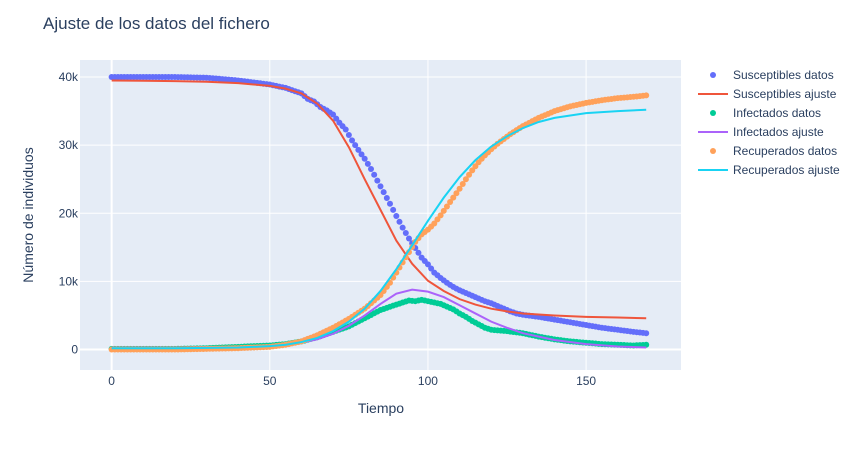  Describe the element at coordinates (28, 214) in the screenshot. I see `y-axis-title: Número de individuos` at that location.